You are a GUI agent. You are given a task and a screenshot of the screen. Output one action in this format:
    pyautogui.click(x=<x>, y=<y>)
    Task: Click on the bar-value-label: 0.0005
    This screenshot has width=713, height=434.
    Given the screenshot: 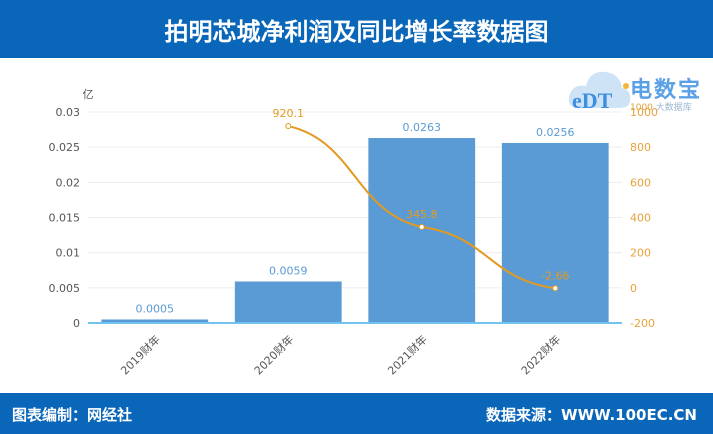 What is the action you would take?
    pyautogui.click(x=155, y=308)
    